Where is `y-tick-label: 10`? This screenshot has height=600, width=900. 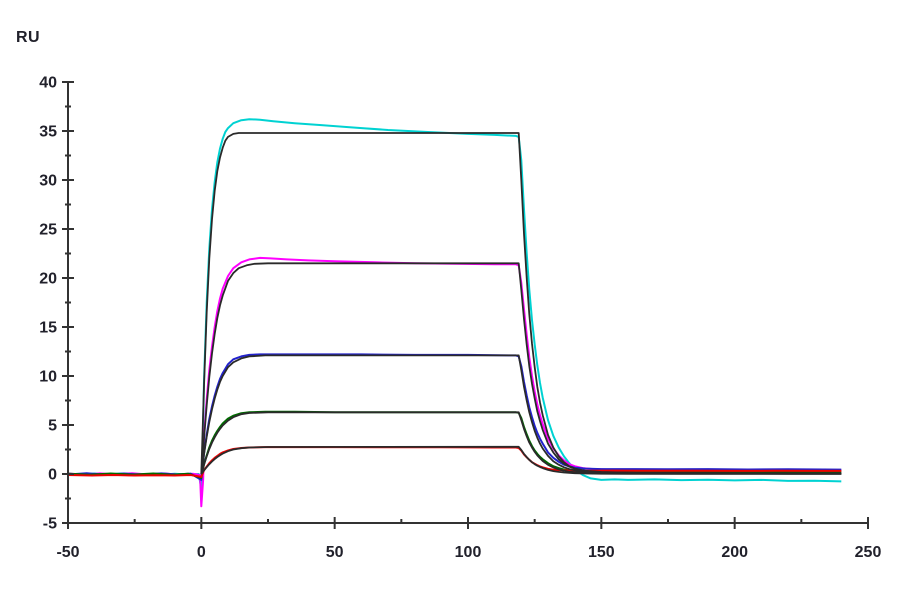
y-tick-label: 10 is located at coordinates (48, 377).